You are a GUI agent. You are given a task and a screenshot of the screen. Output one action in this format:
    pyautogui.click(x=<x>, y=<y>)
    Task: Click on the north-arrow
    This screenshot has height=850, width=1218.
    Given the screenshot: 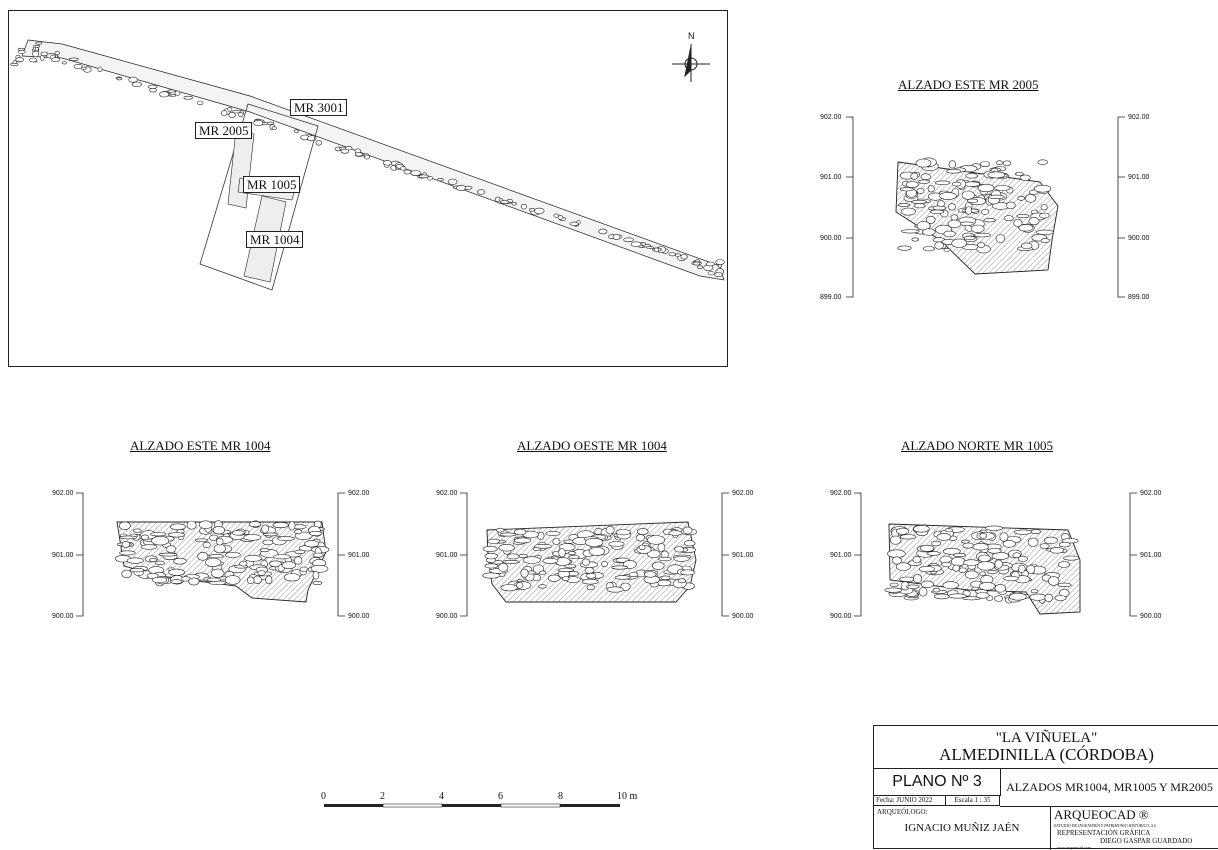 What is the action you would take?
    pyautogui.click(x=691, y=63)
    